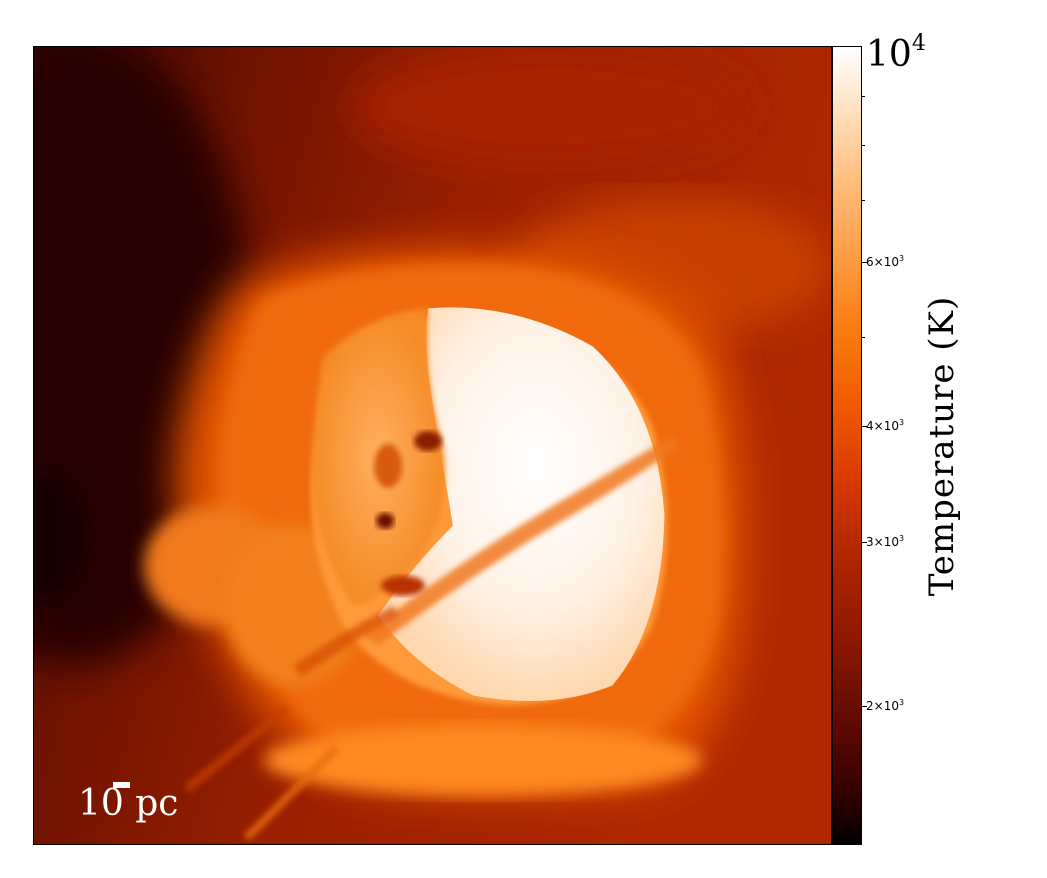  What do you see at coordinates (885, 541) in the screenshot?
I see `colorbar-tick-label: 3×103` at bounding box center [885, 541].